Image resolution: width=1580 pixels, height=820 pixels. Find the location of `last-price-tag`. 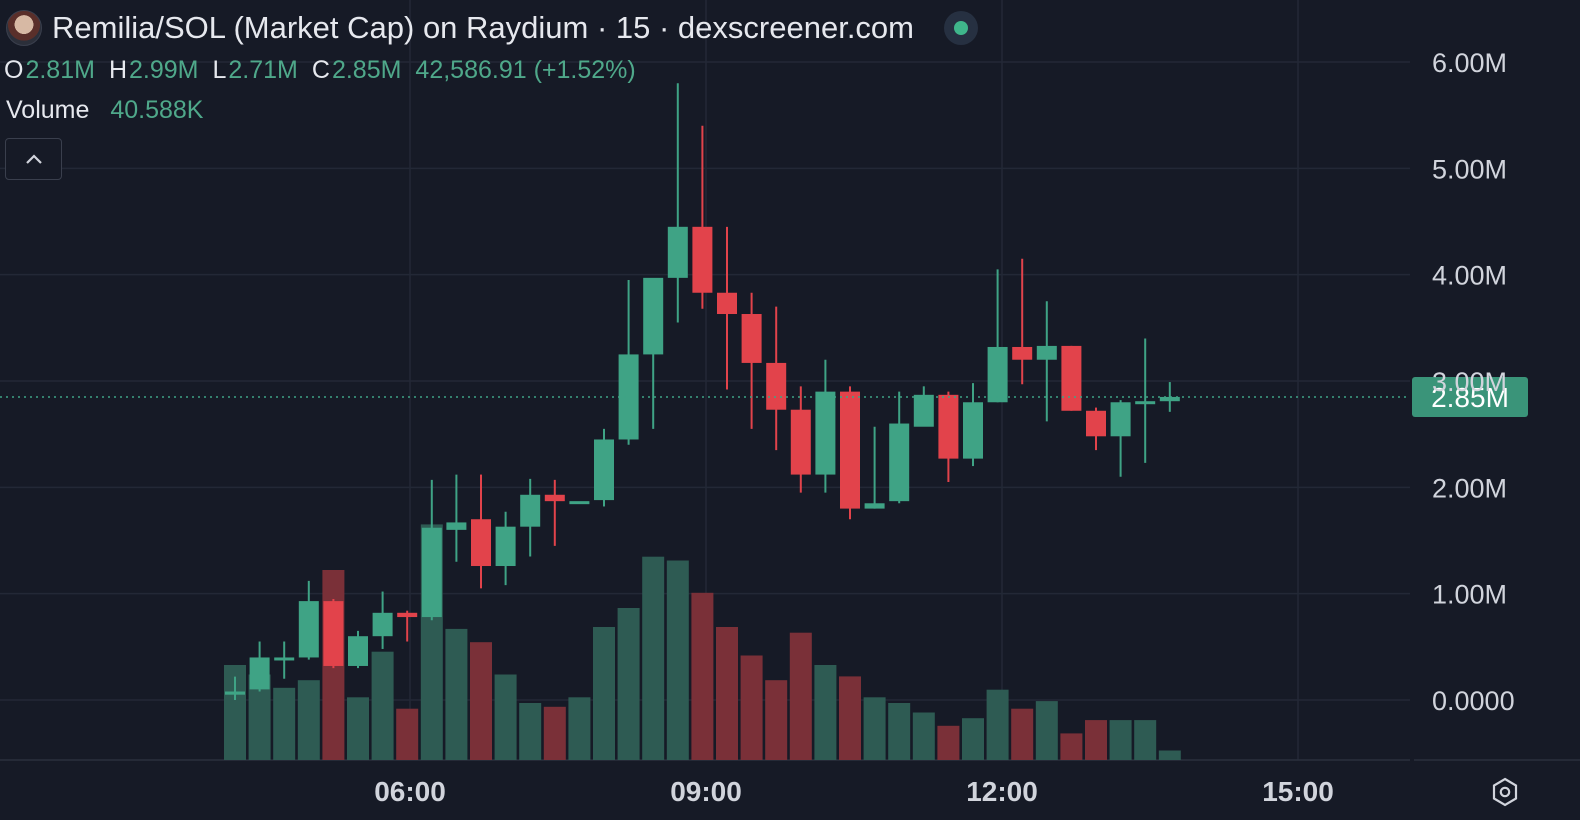

last-price-tag is located at coordinates (1470, 396).